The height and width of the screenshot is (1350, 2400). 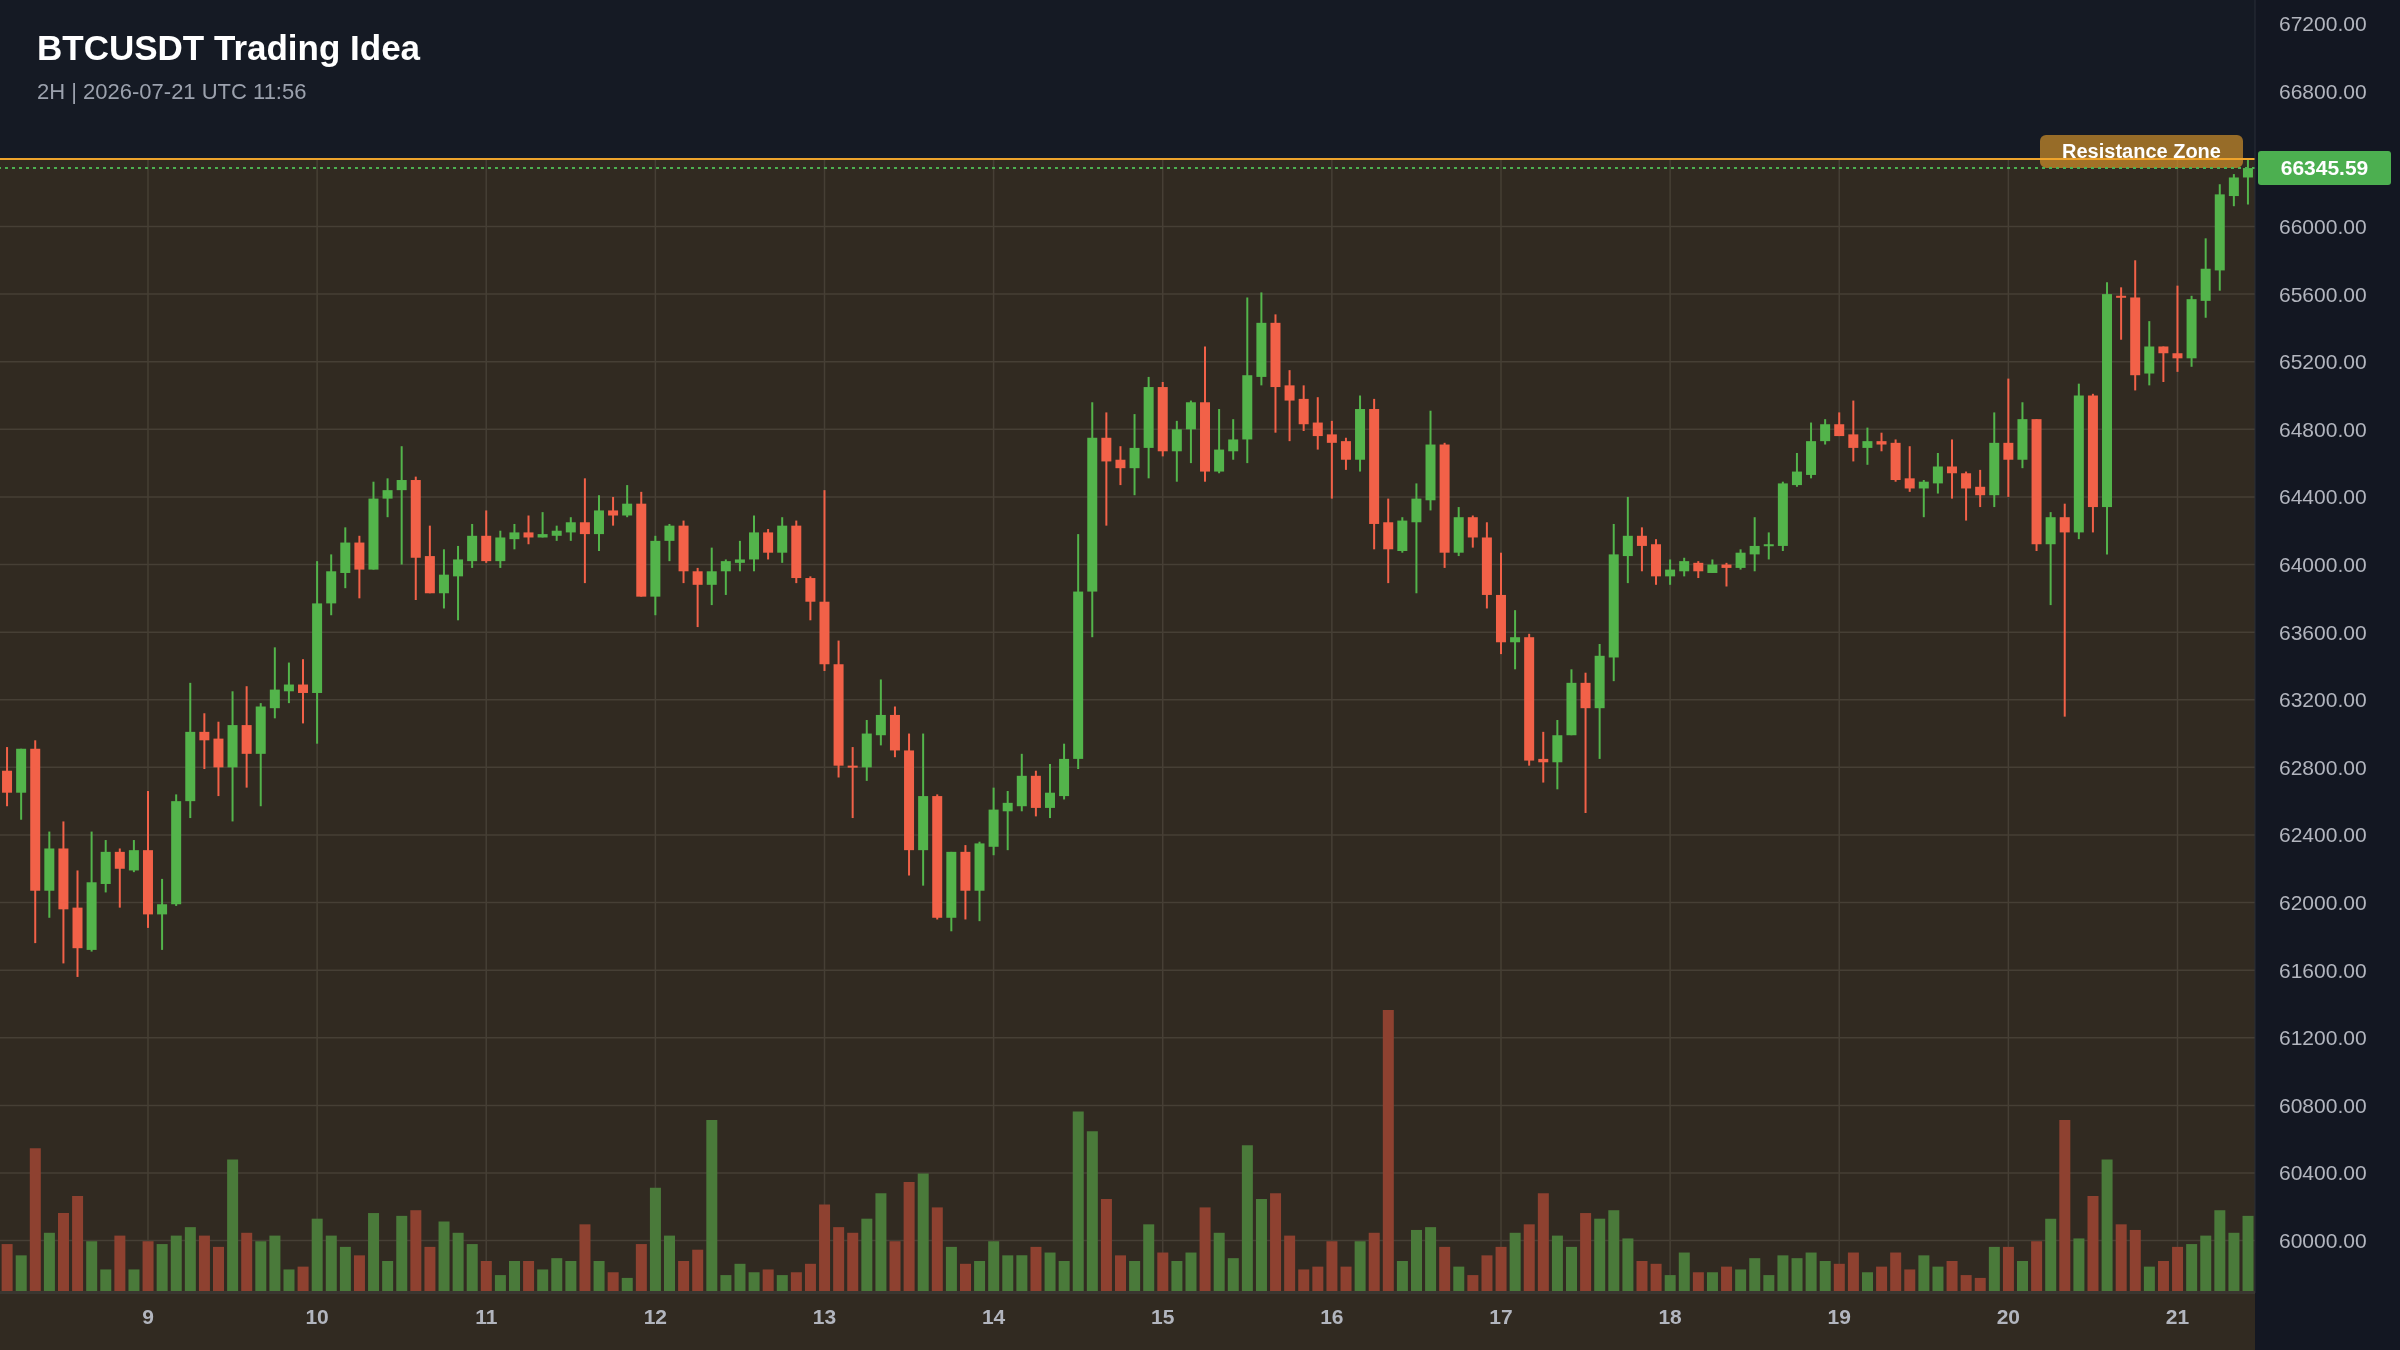 I want to click on x-tick-label: 16, so click(x=1332, y=1316).